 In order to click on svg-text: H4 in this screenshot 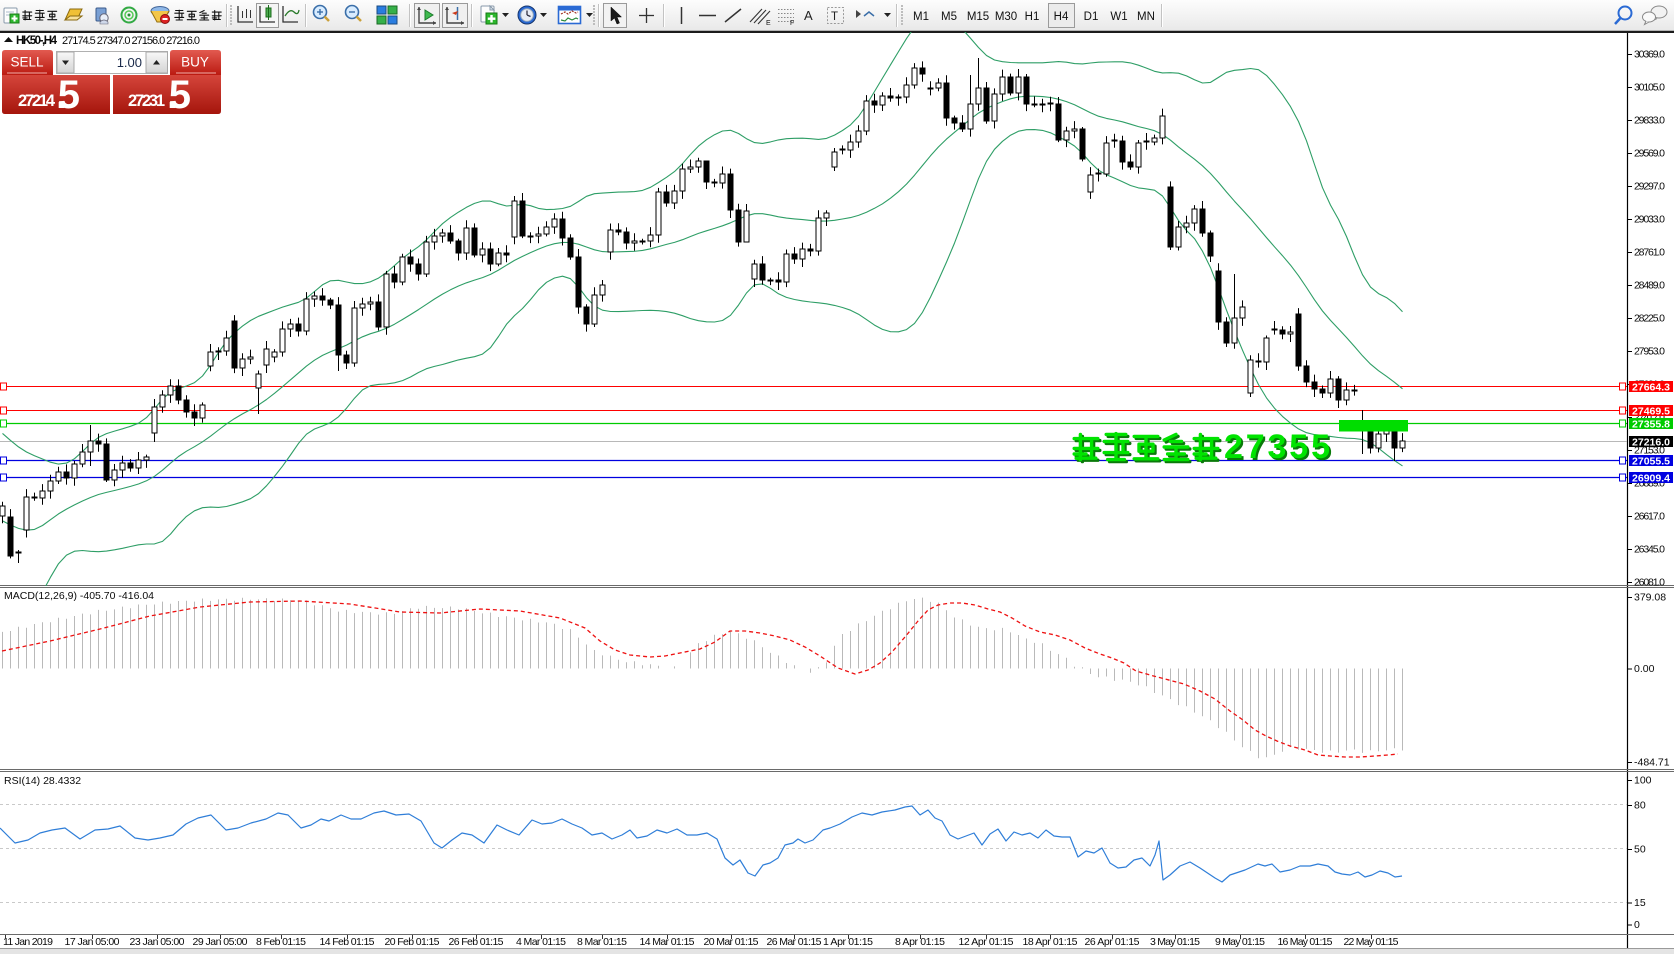, I will do `click(1061, 17)`.